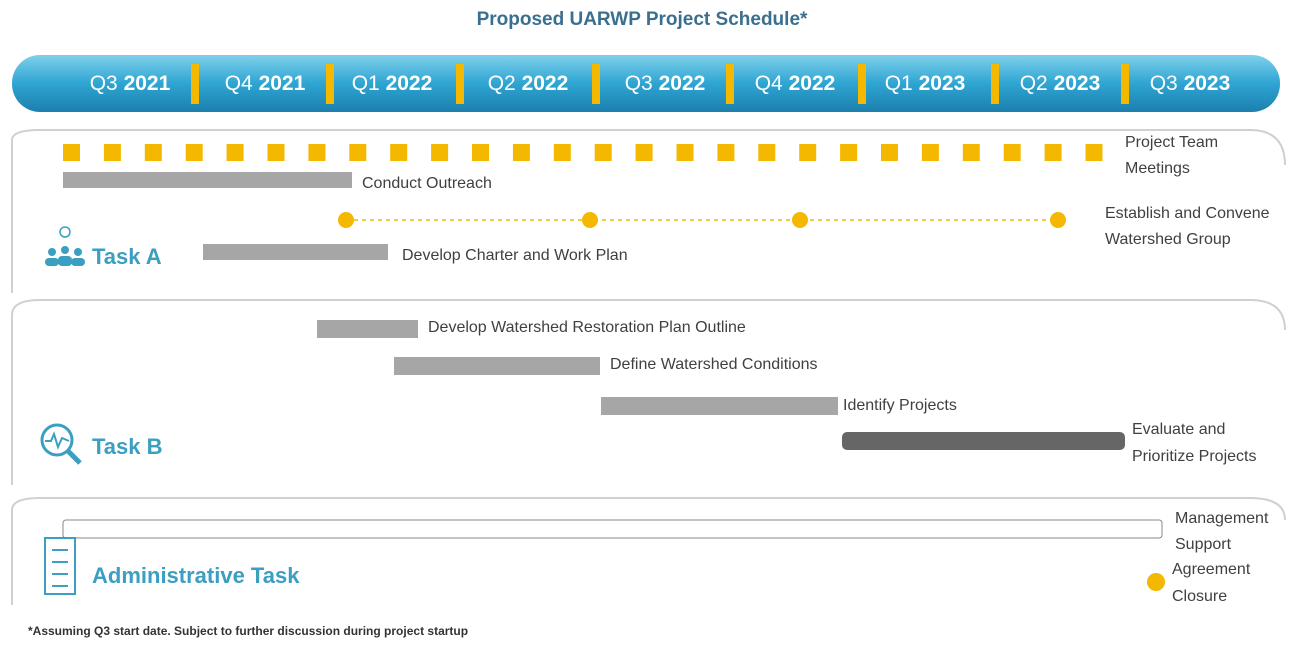 The image size is (1293, 651). What do you see at coordinates (1203, 544) in the screenshot?
I see `support-label: Support` at bounding box center [1203, 544].